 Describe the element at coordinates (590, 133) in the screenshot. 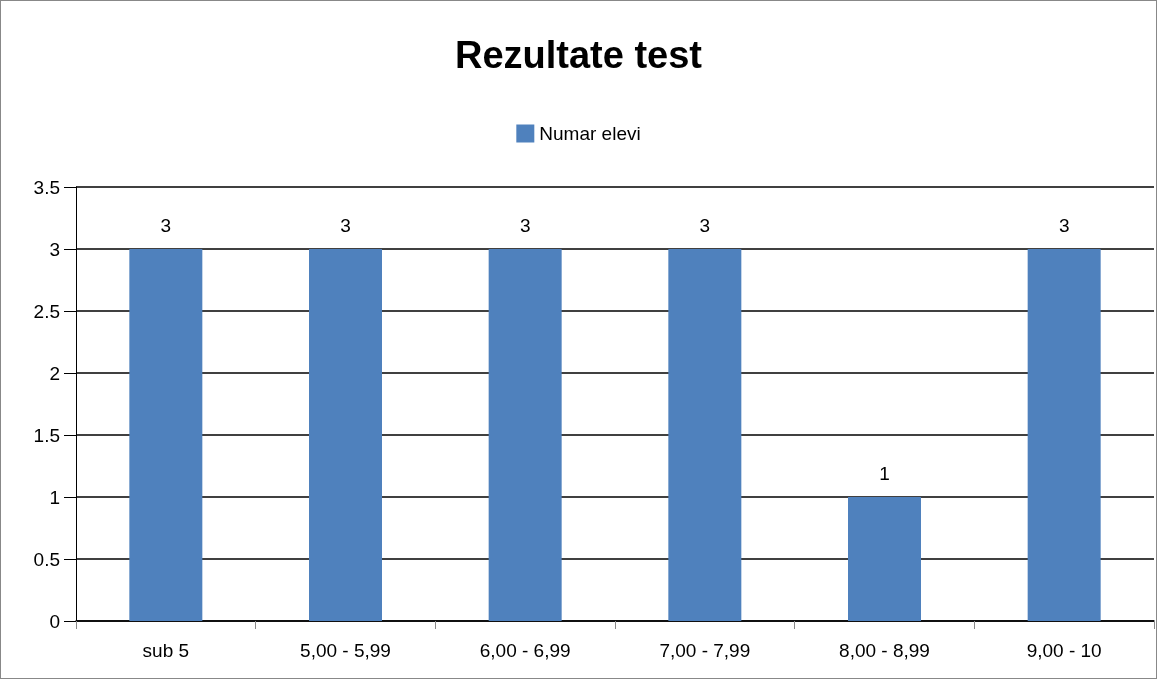

I see `legend-label: Numar elevi` at that location.